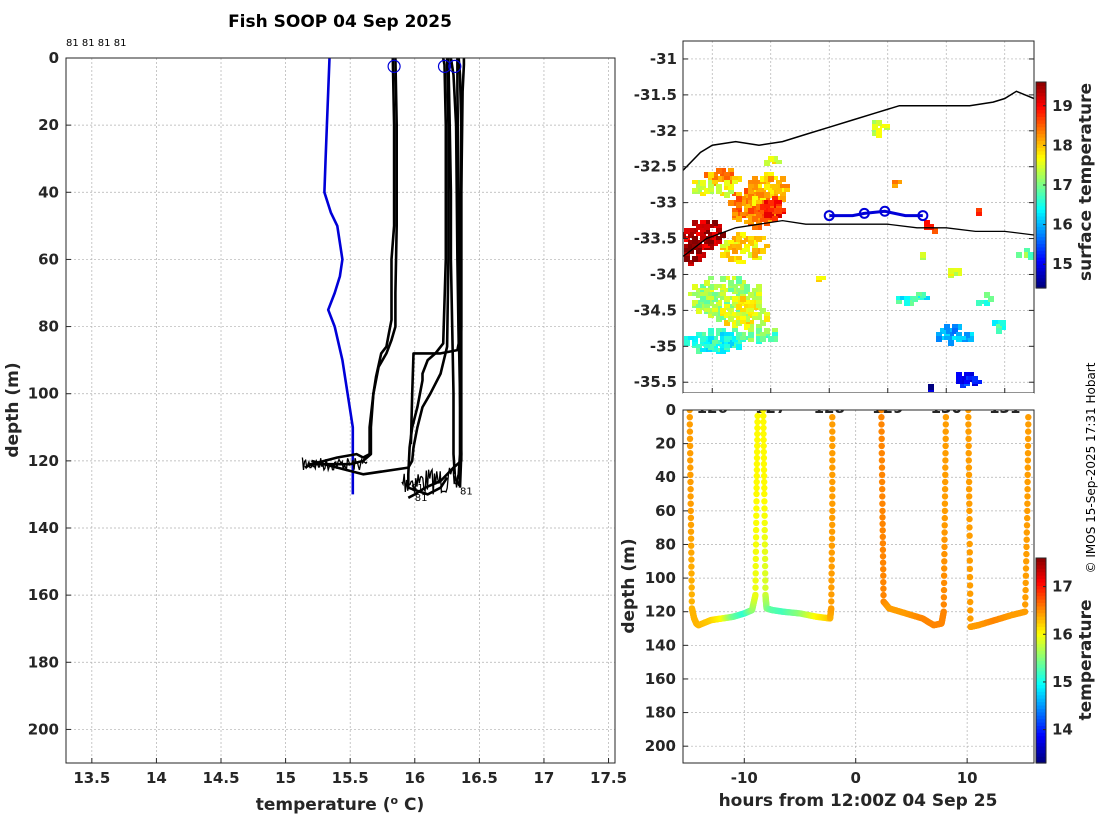 The height and width of the screenshot is (820, 1100). What do you see at coordinates (427, 276) in the screenshot?
I see `cast-profile-line` at bounding box center [427, 276].